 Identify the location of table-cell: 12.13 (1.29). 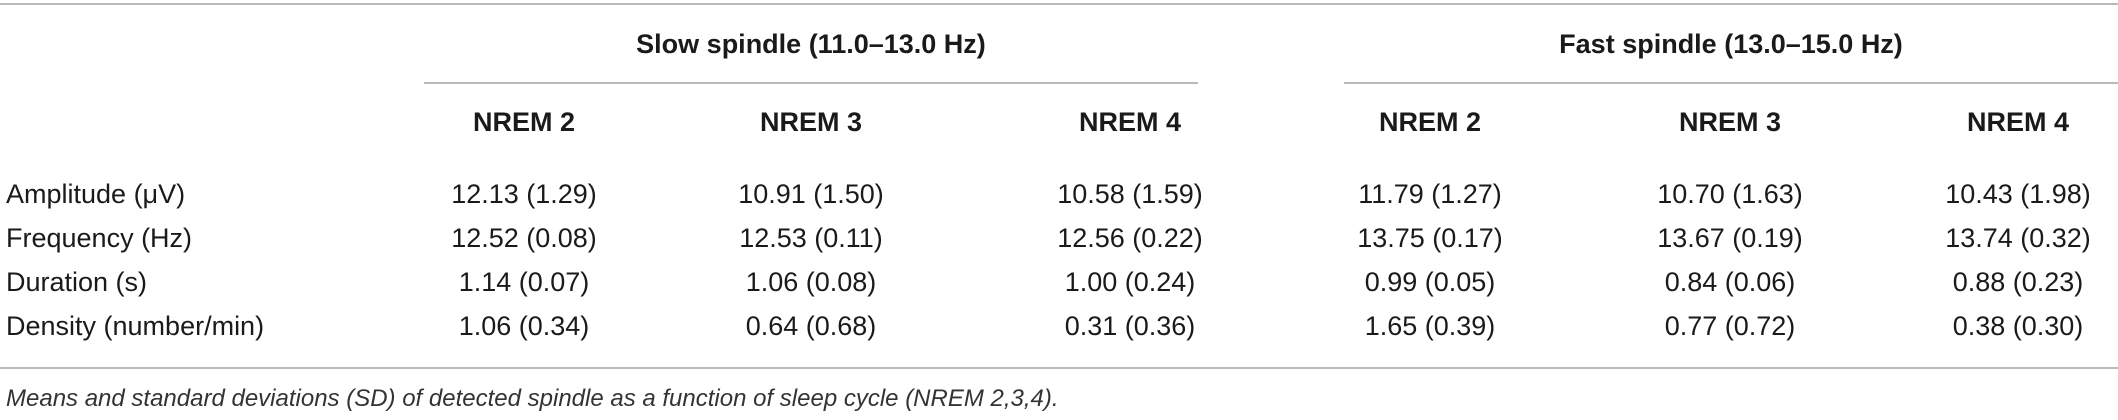
(524, 194).